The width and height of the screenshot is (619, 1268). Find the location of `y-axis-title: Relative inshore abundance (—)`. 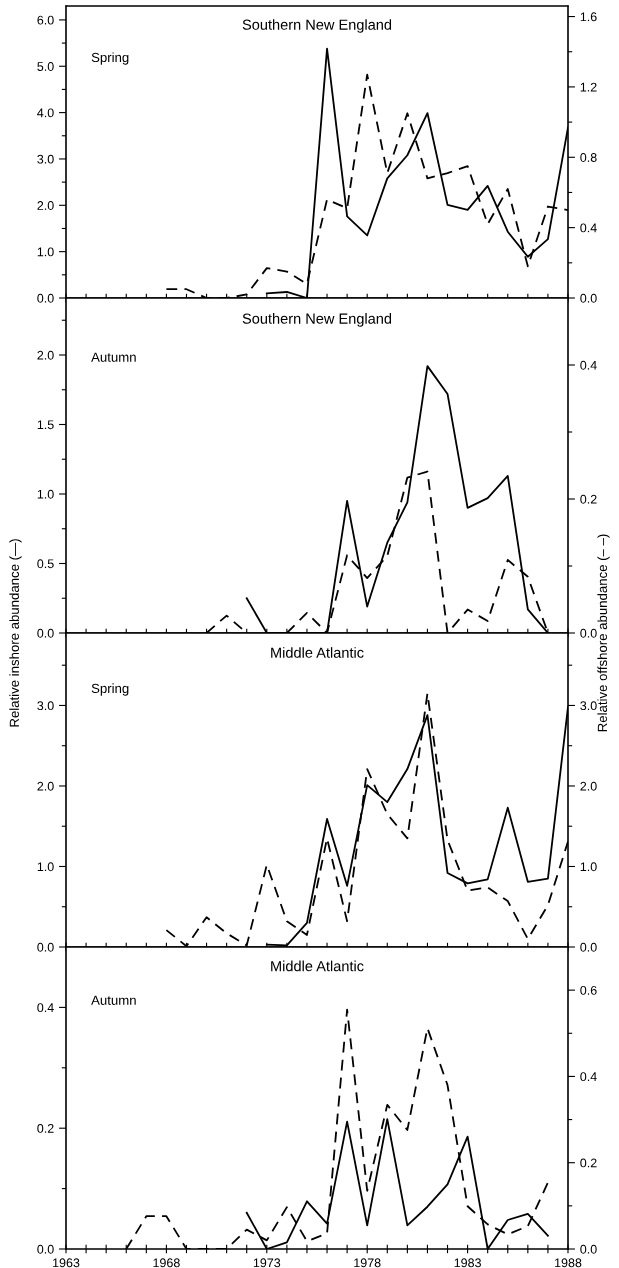

y-axis-title: Relative inshore abundance (—) is located at coordinates (15, 633).